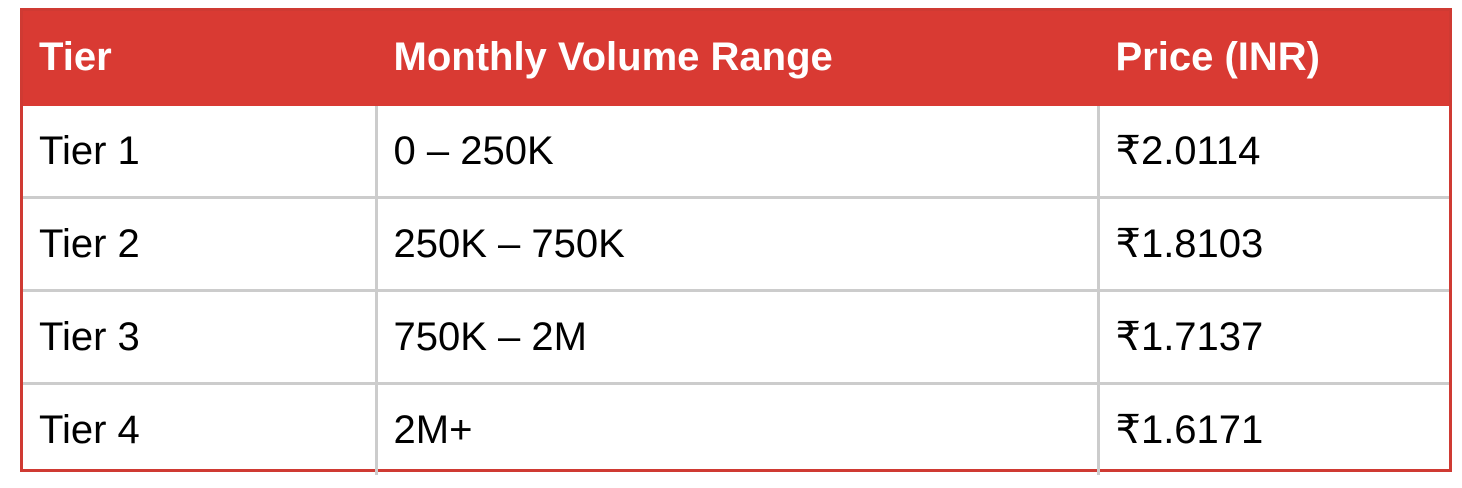  Describe the element at coordinates (1272, 337) in the screenshot. I see `table-cell: ₹1.7137` at that location.